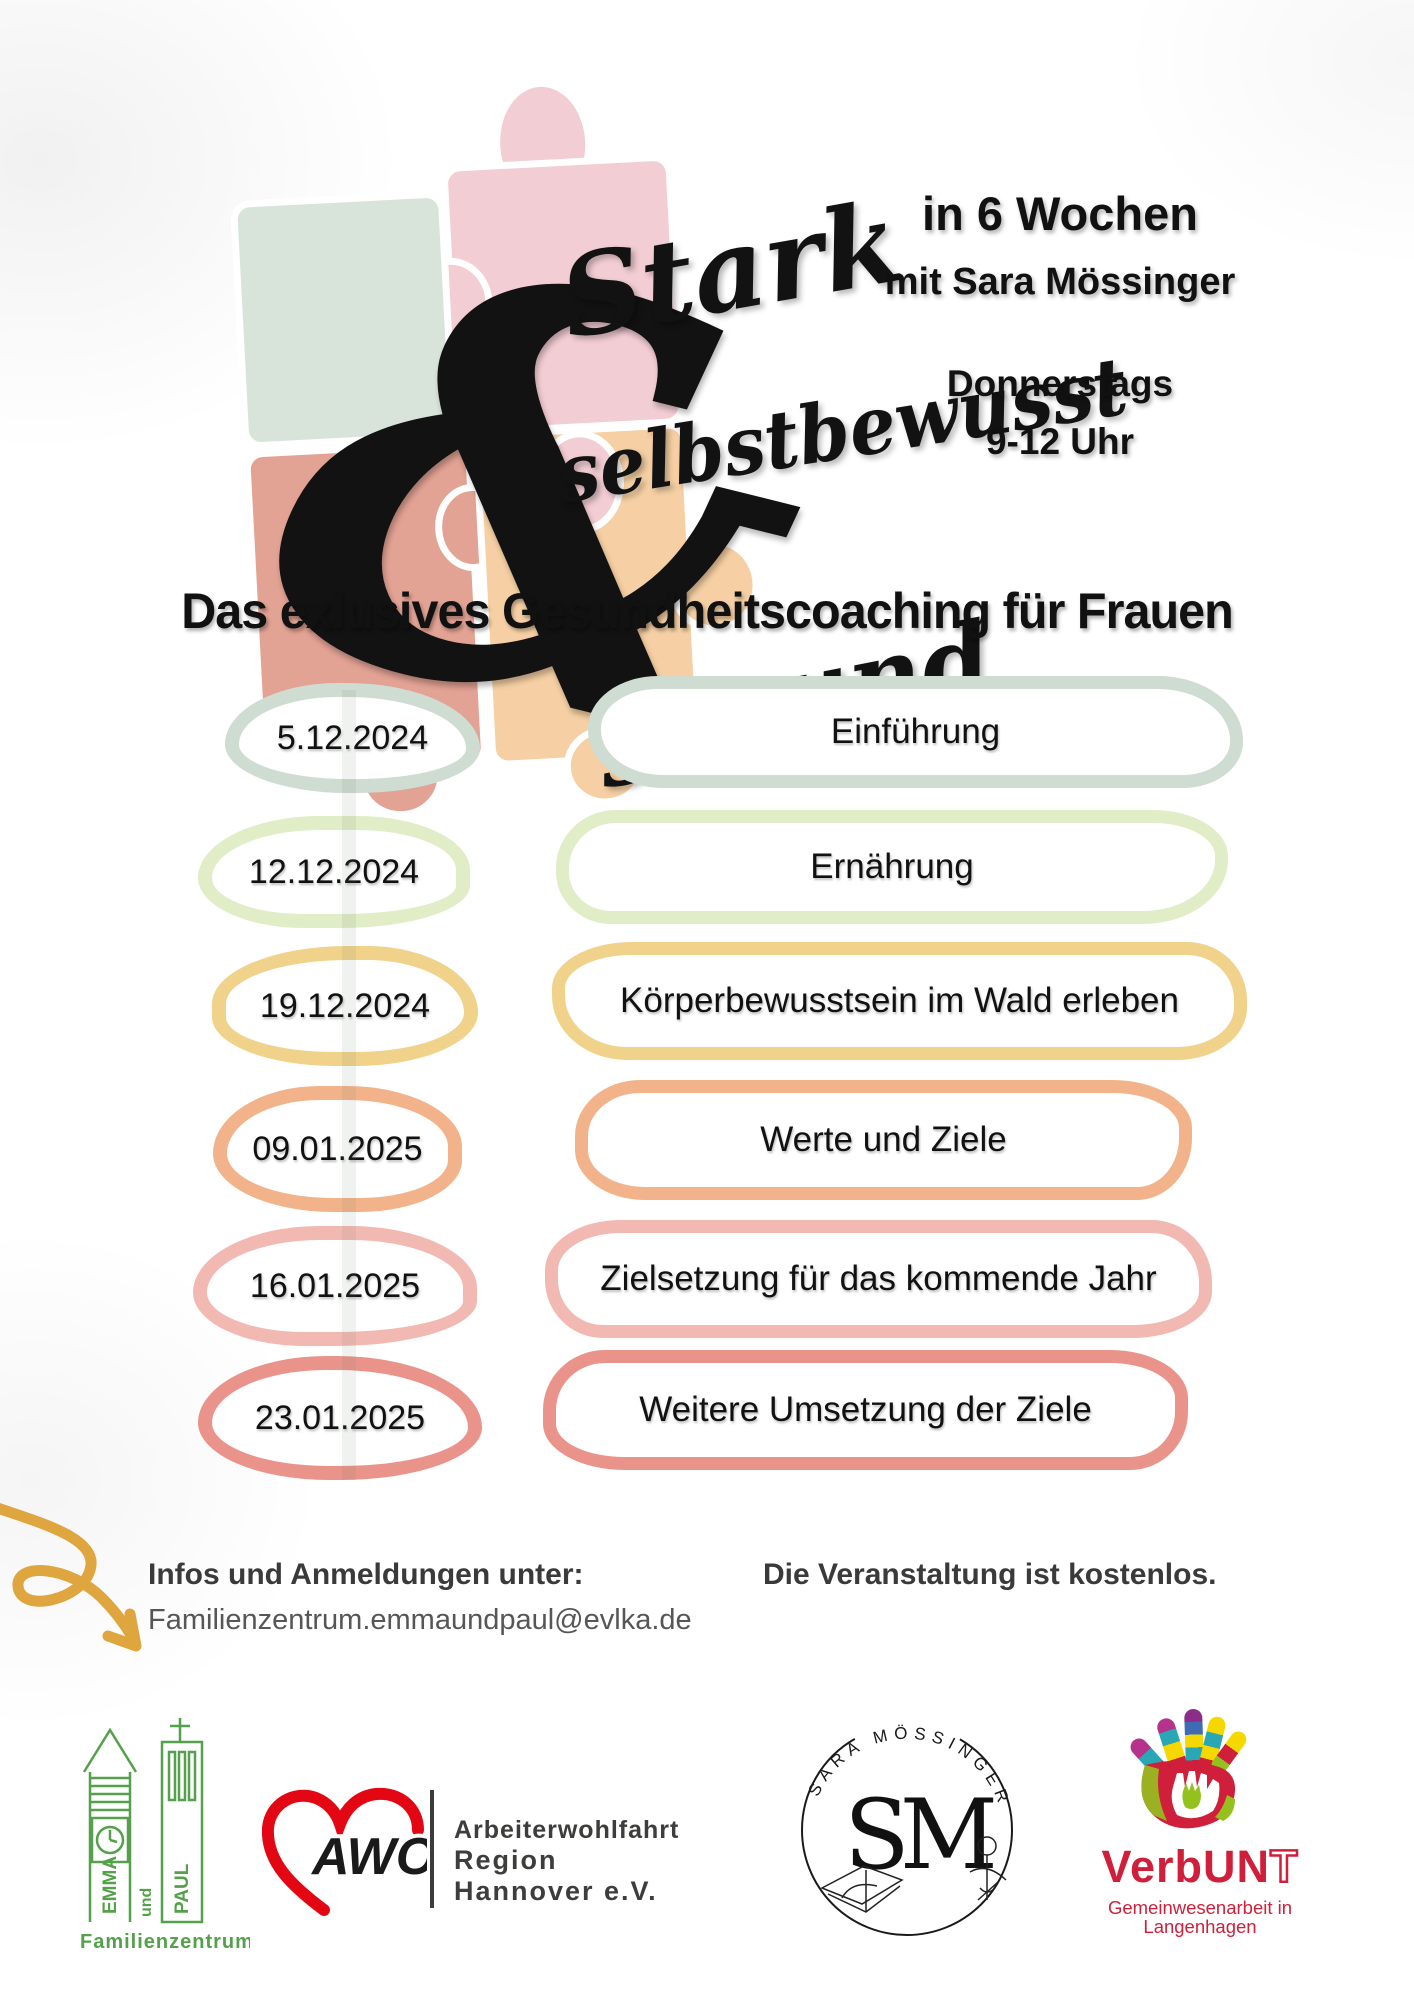  I want to click on date-pill: 23.01.2025, so click(340, 1418).